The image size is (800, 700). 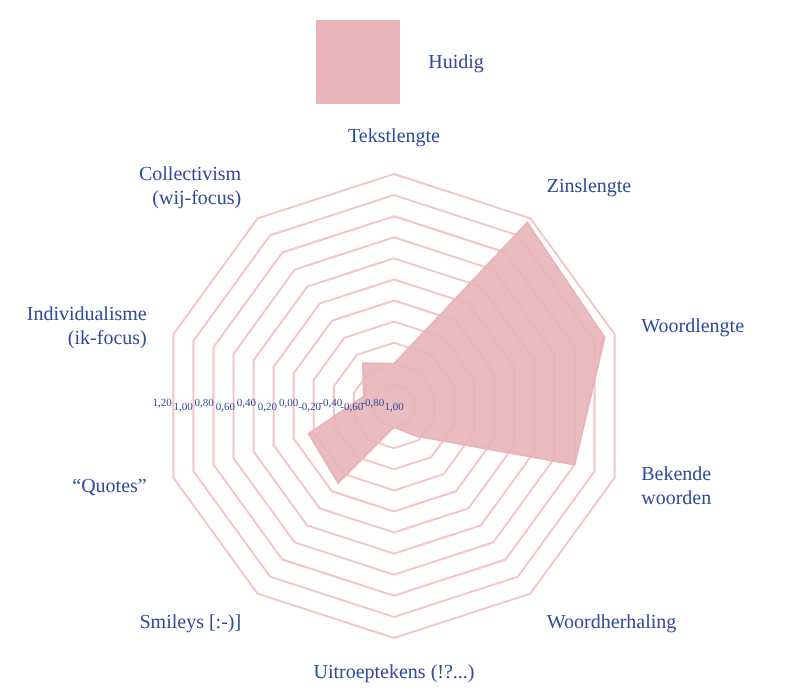 What do you see at coordinates (87, 326) in the screenshot?
I see `spoke-label: Individualisme (ik-focus)` at bounding box center [87, 326].